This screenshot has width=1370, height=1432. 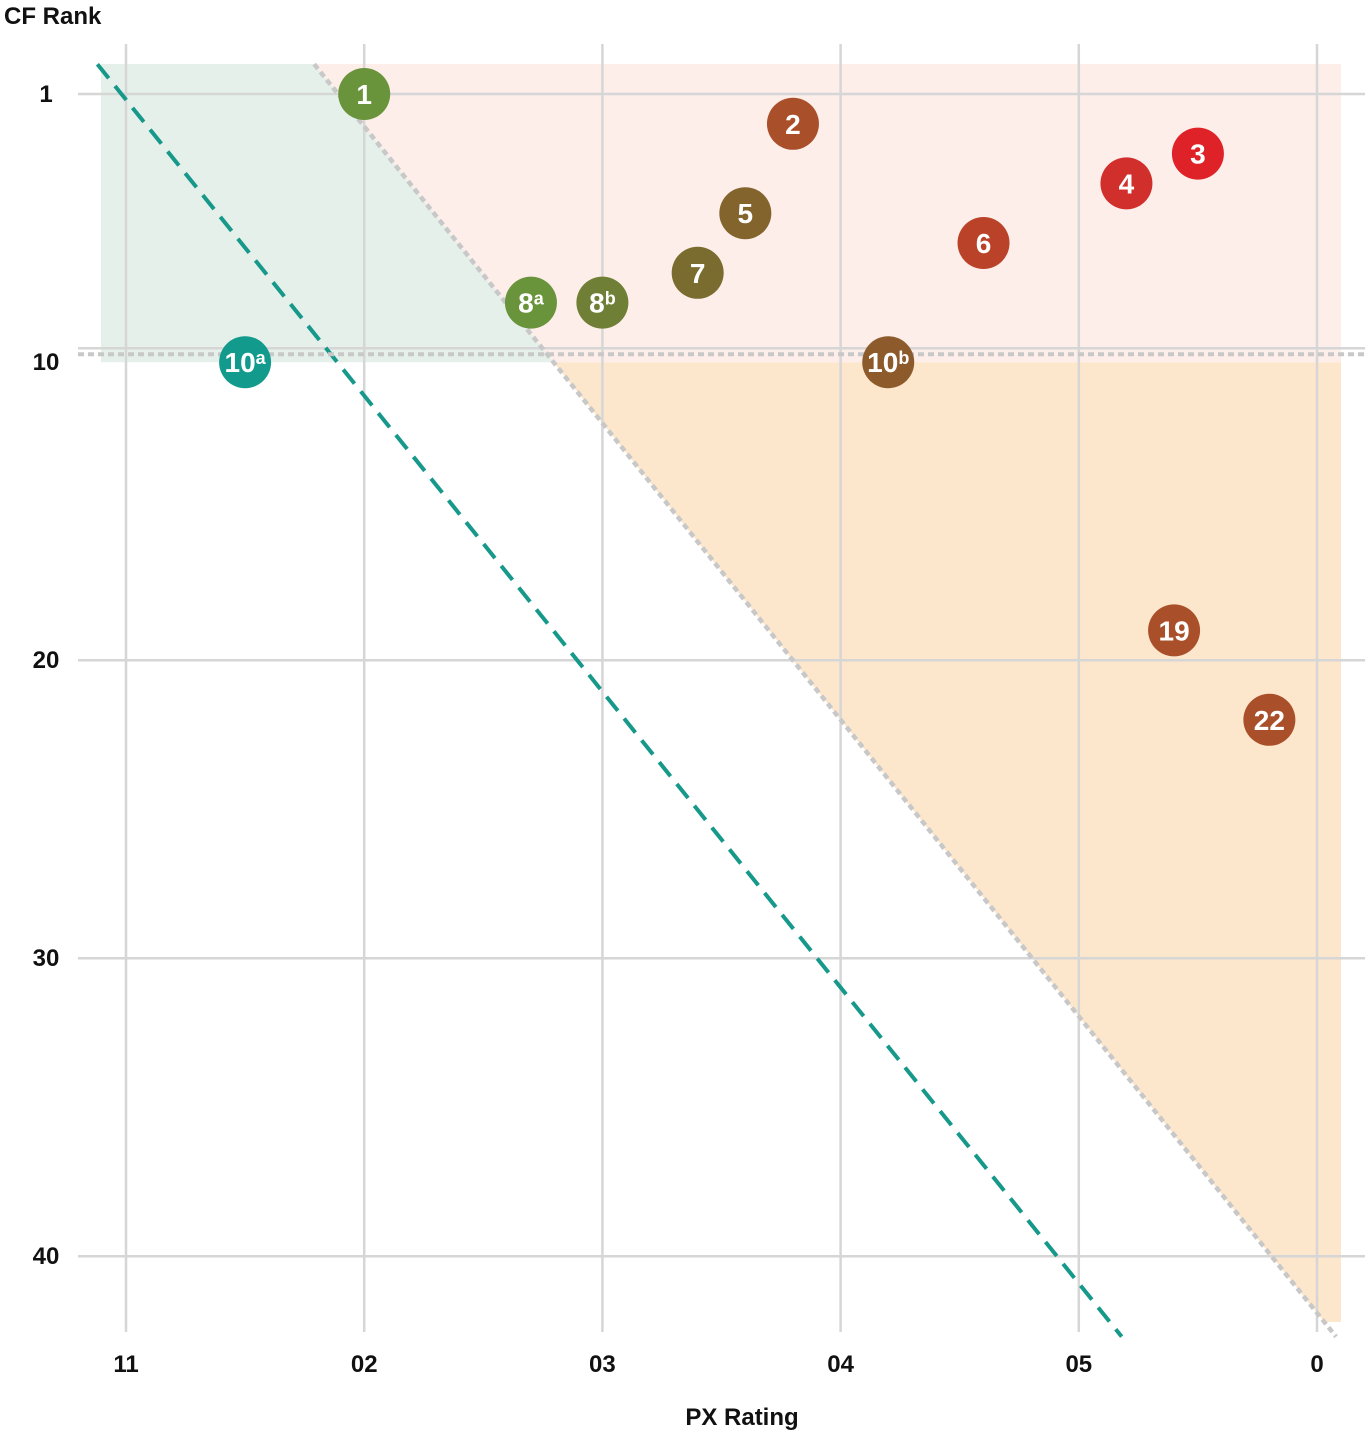 I want to click on point-label: 10b, so click(x=888, y=362).